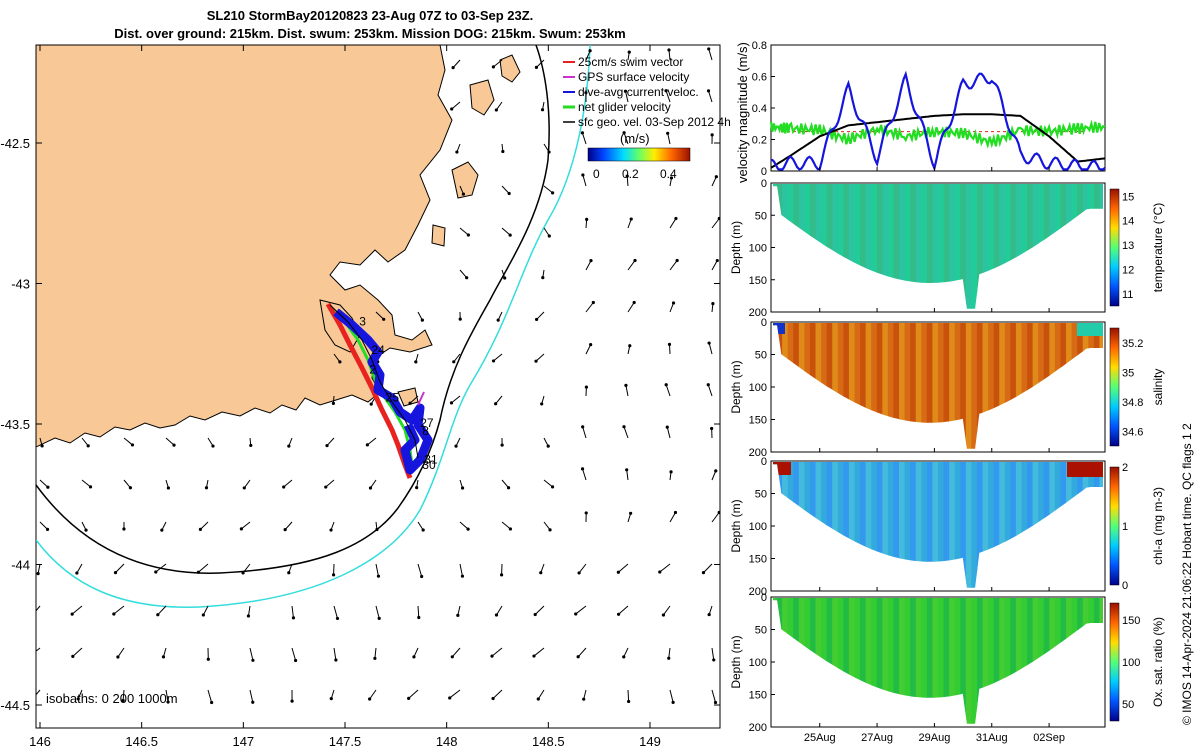 This screenshot has height=750, width=1200. Describe the element at coordinates (510, 68) in the screenshot. I see `land-island` at that location.